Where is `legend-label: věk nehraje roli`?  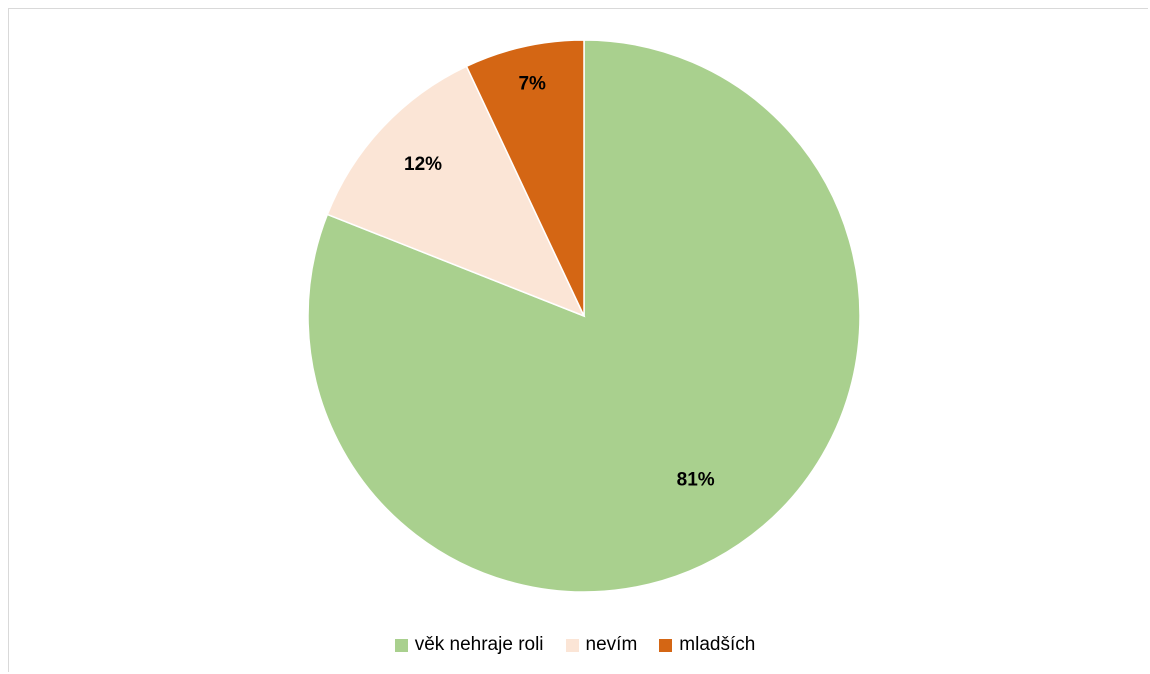
legend-label: věk nehraje roli is located at coordinates (479, 644).